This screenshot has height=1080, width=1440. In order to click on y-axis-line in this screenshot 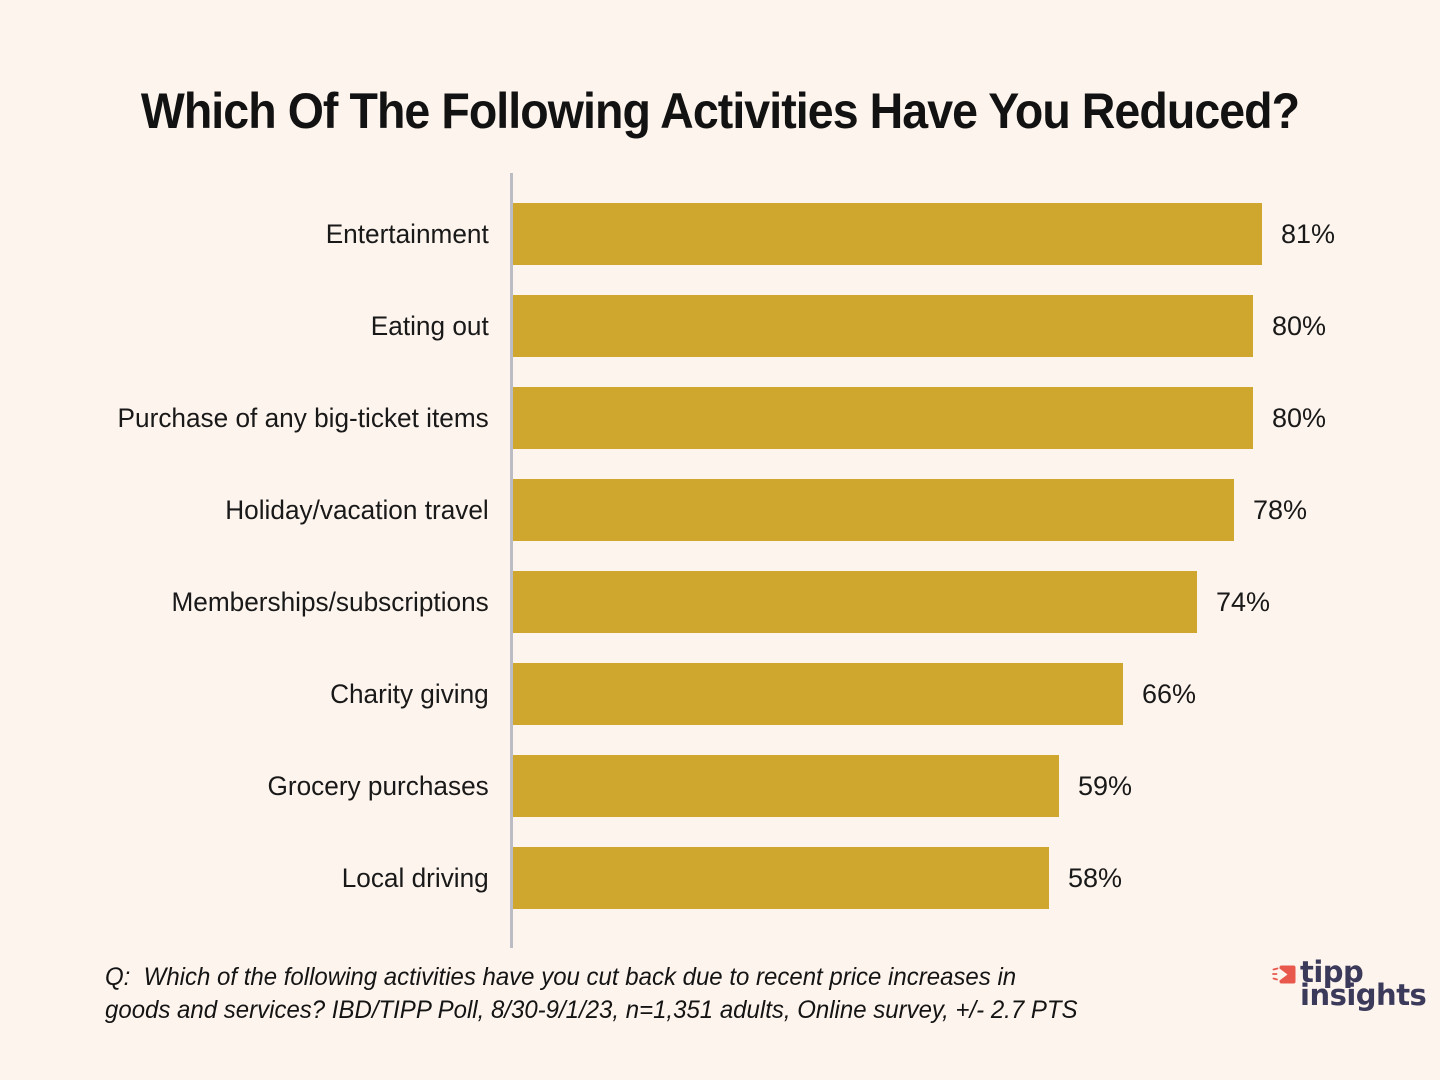, I will do `click(511, 560)`.